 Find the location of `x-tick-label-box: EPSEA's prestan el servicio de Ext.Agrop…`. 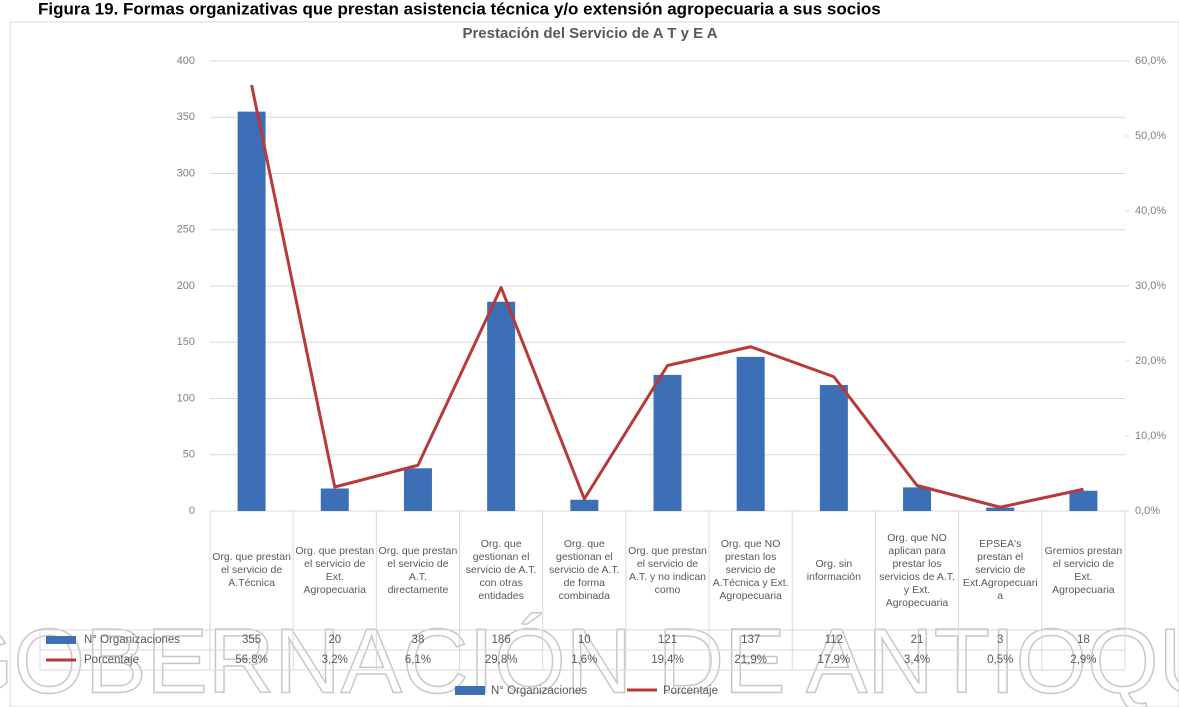

x-tick-label-box: EPSEA's prestan el servicio de Ext.Agrop… is located at coordinates (1000, 570).